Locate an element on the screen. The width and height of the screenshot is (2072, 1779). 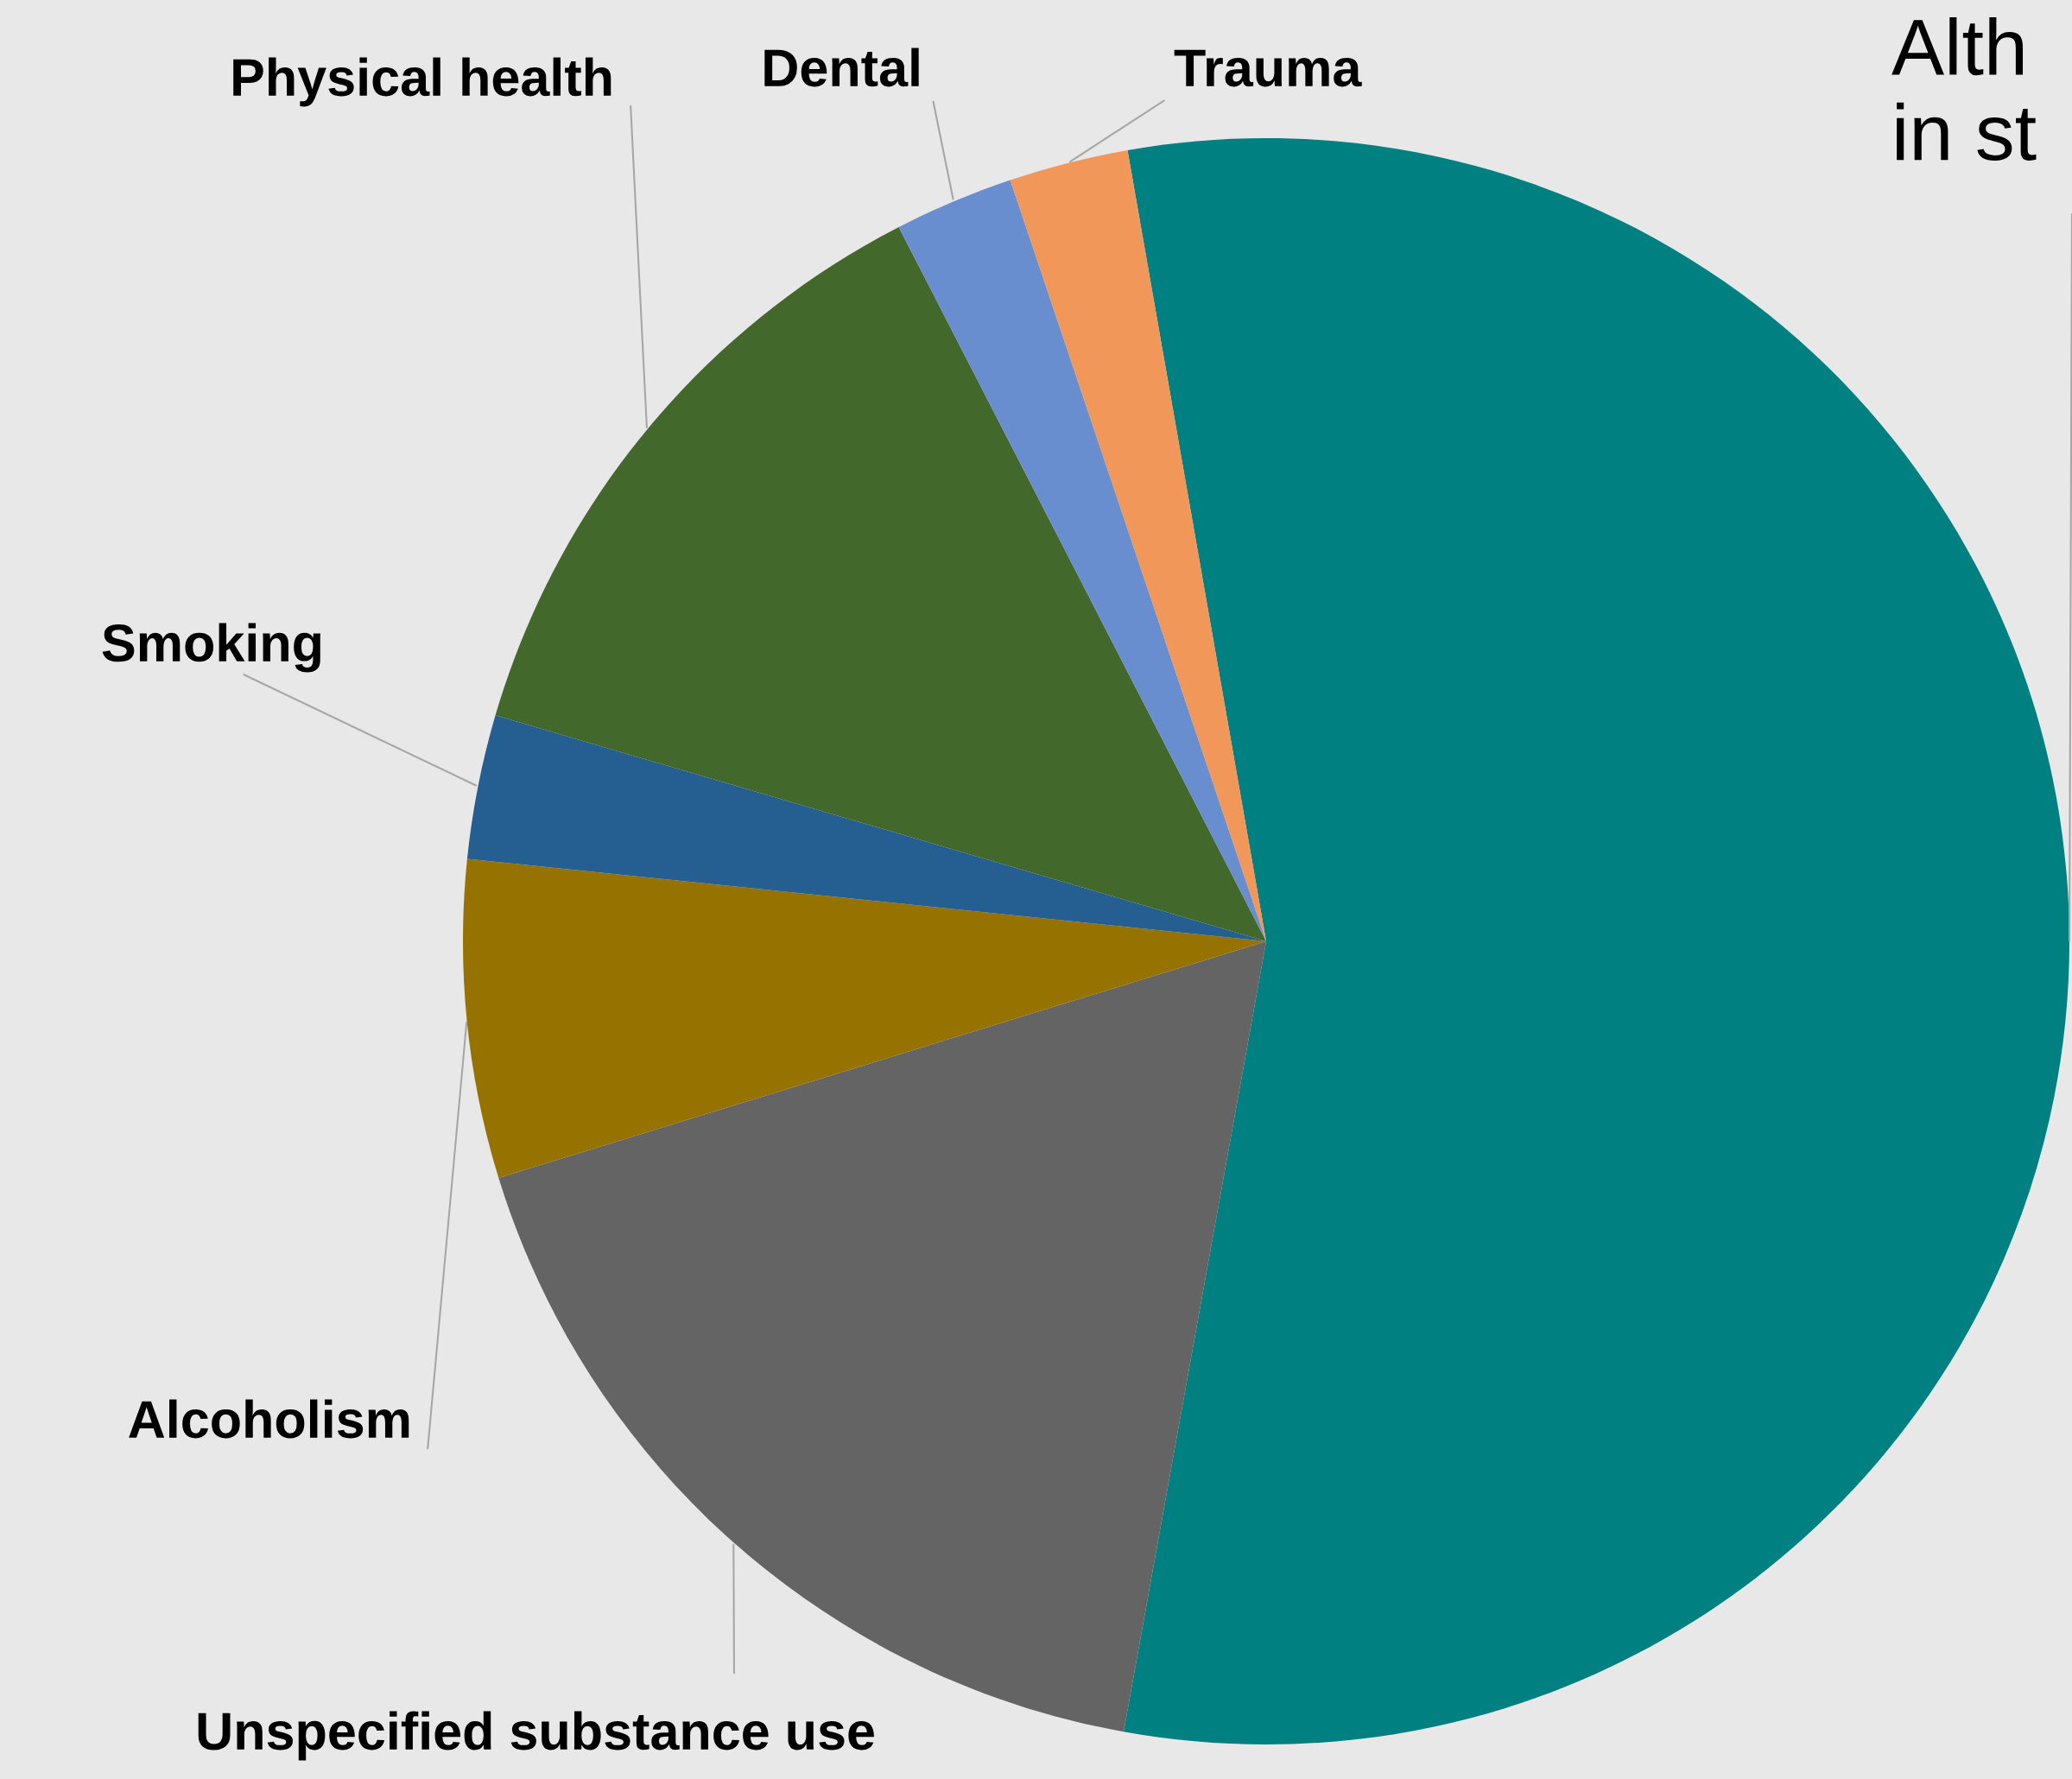
slice-label: Unspecified substance use is located at coordinates (536, 1736).